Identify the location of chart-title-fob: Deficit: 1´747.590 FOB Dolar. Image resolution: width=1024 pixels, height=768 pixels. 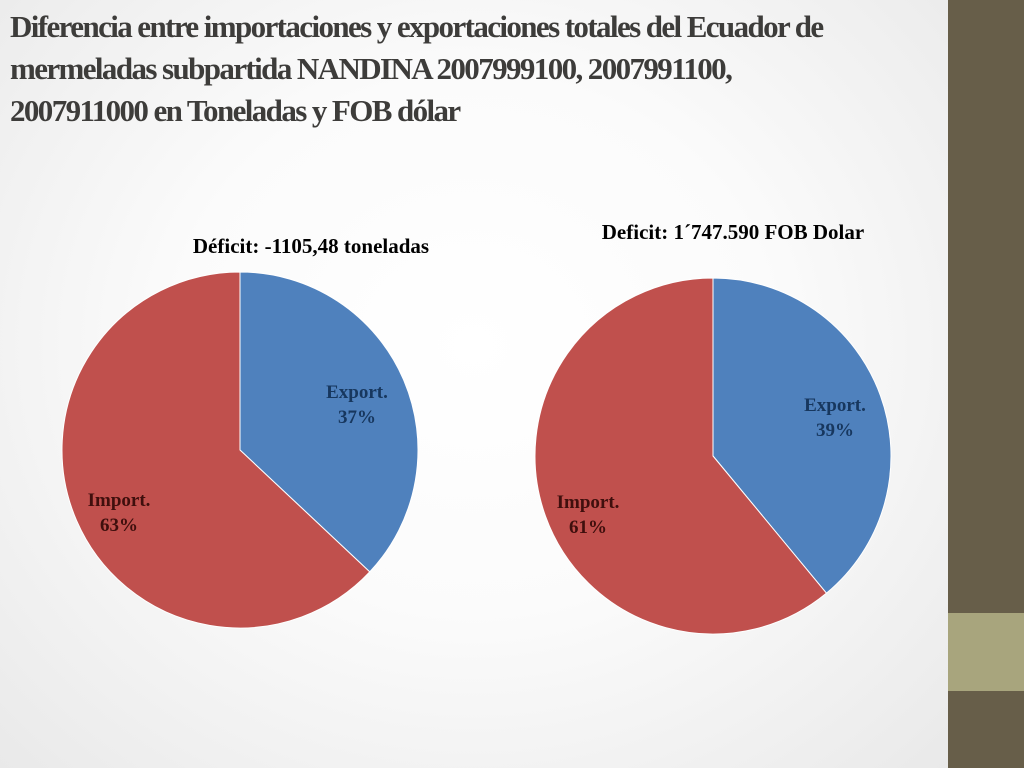
(733, 232).